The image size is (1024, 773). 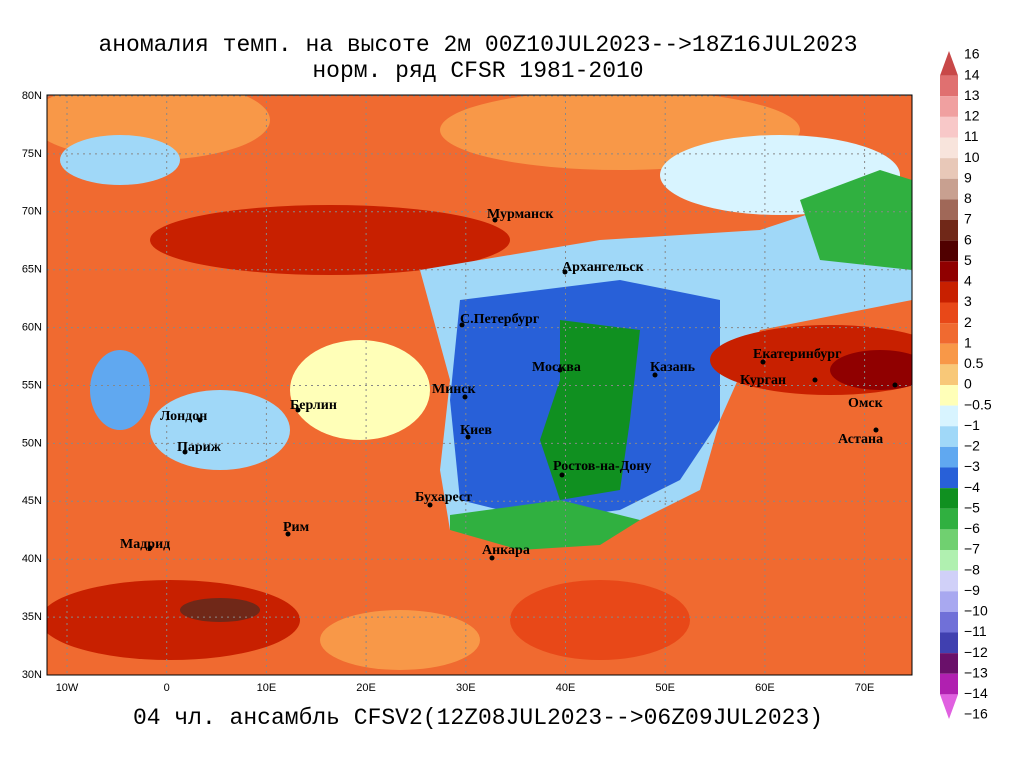 I want to click on lat-label: 40N, so click(x=32, y=559).